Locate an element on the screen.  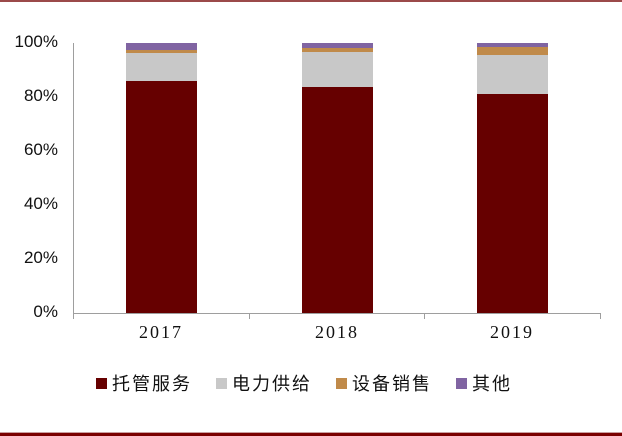
bar-2018 is located at coordinates (337, 178).